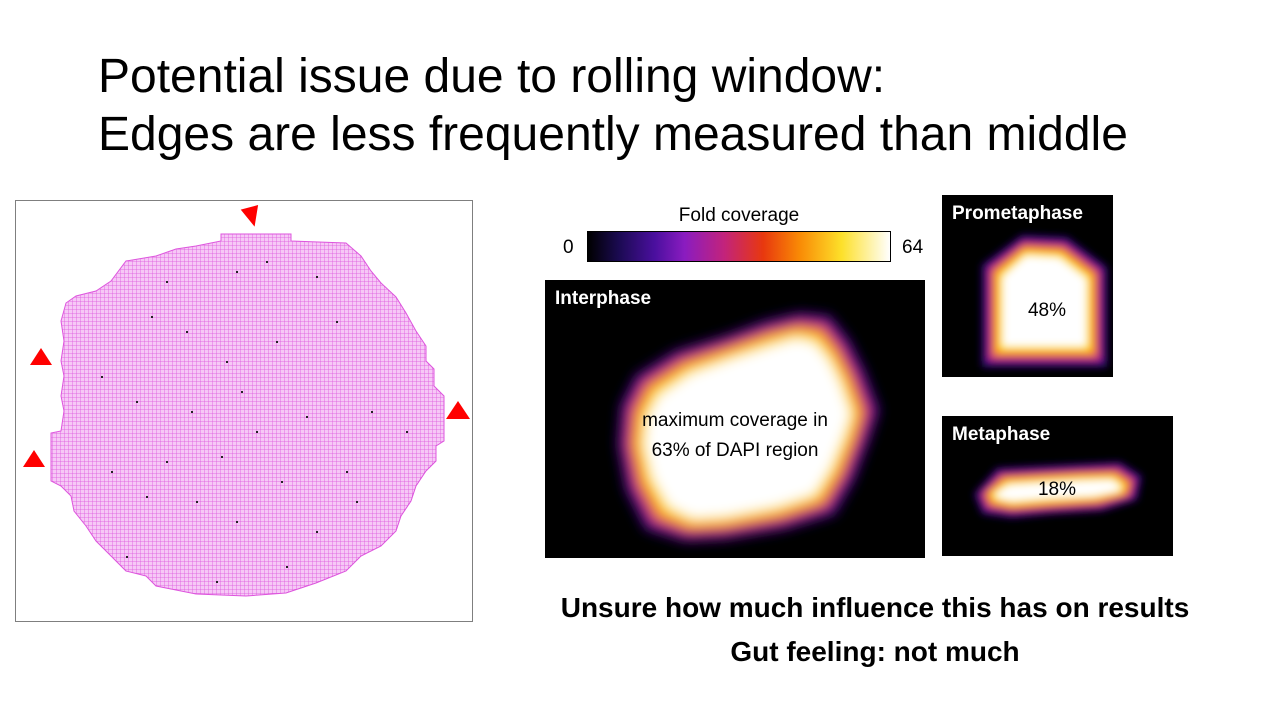 This screenshot has width=1280, height=720. I want to click on prometaphase-percent: 48%, so click(1047, 310).